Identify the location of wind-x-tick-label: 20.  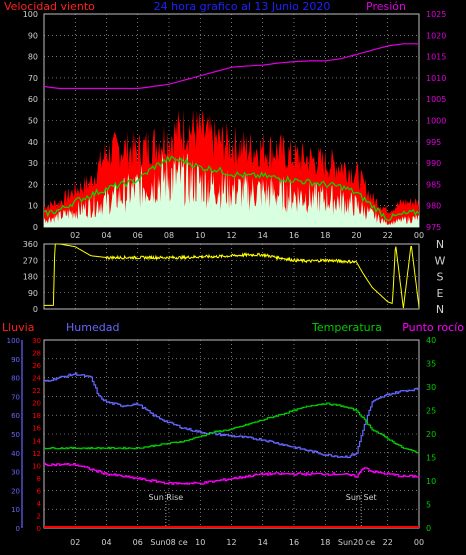
(356, 235).